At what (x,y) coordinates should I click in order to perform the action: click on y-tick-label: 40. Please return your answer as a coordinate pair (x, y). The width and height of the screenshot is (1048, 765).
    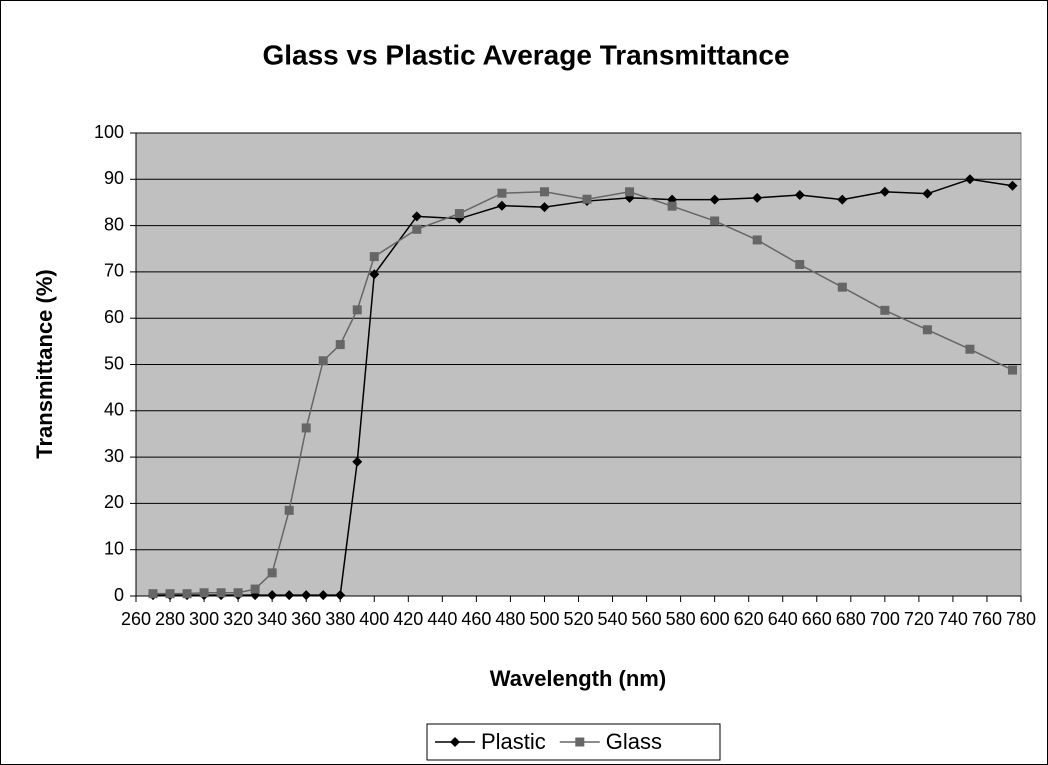
    Looking at the image, I should click on (114, 410).